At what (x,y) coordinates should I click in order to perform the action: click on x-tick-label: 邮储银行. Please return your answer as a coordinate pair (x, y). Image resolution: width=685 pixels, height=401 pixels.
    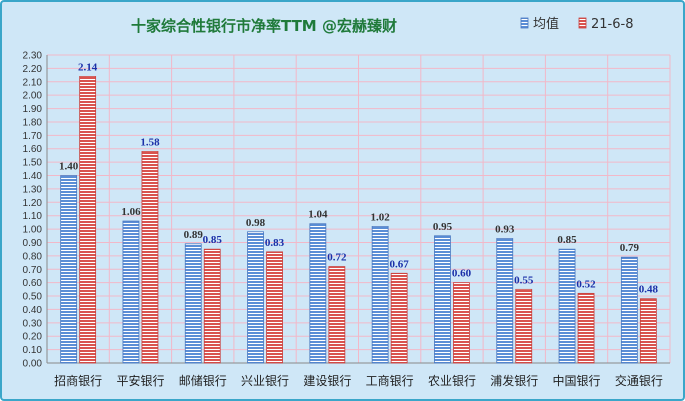
    Looking at the image, I should click on (203, 380).